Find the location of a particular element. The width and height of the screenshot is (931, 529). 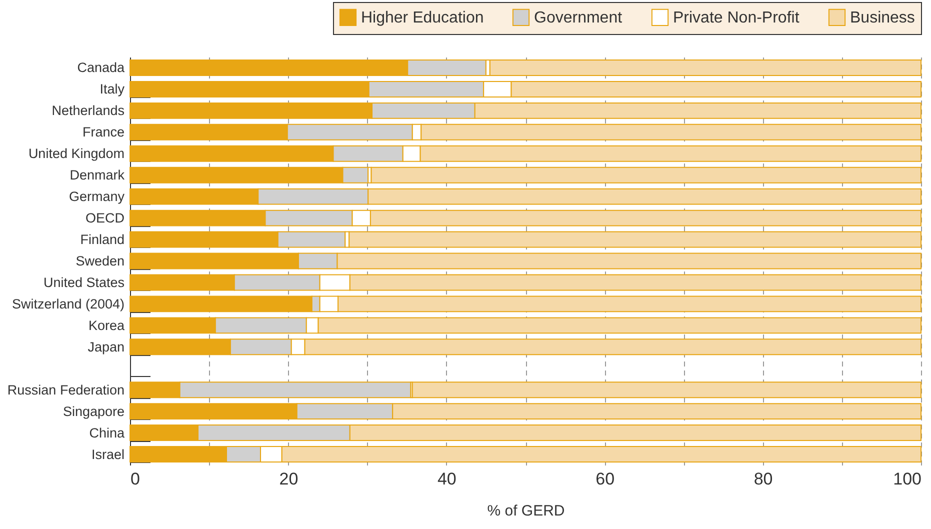

y-tick-label: Canada is located at coordinates (101, 68).